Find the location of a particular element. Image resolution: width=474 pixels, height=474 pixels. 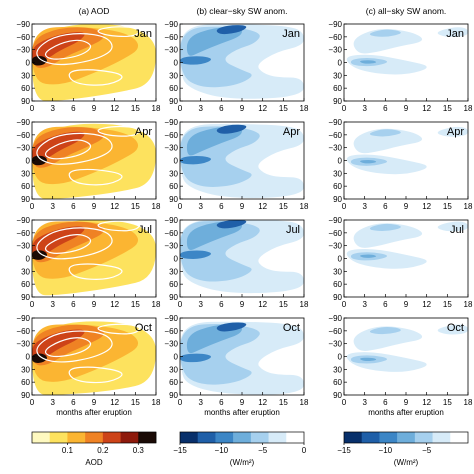

month-label: Apr is located at coordinates (455, 132).